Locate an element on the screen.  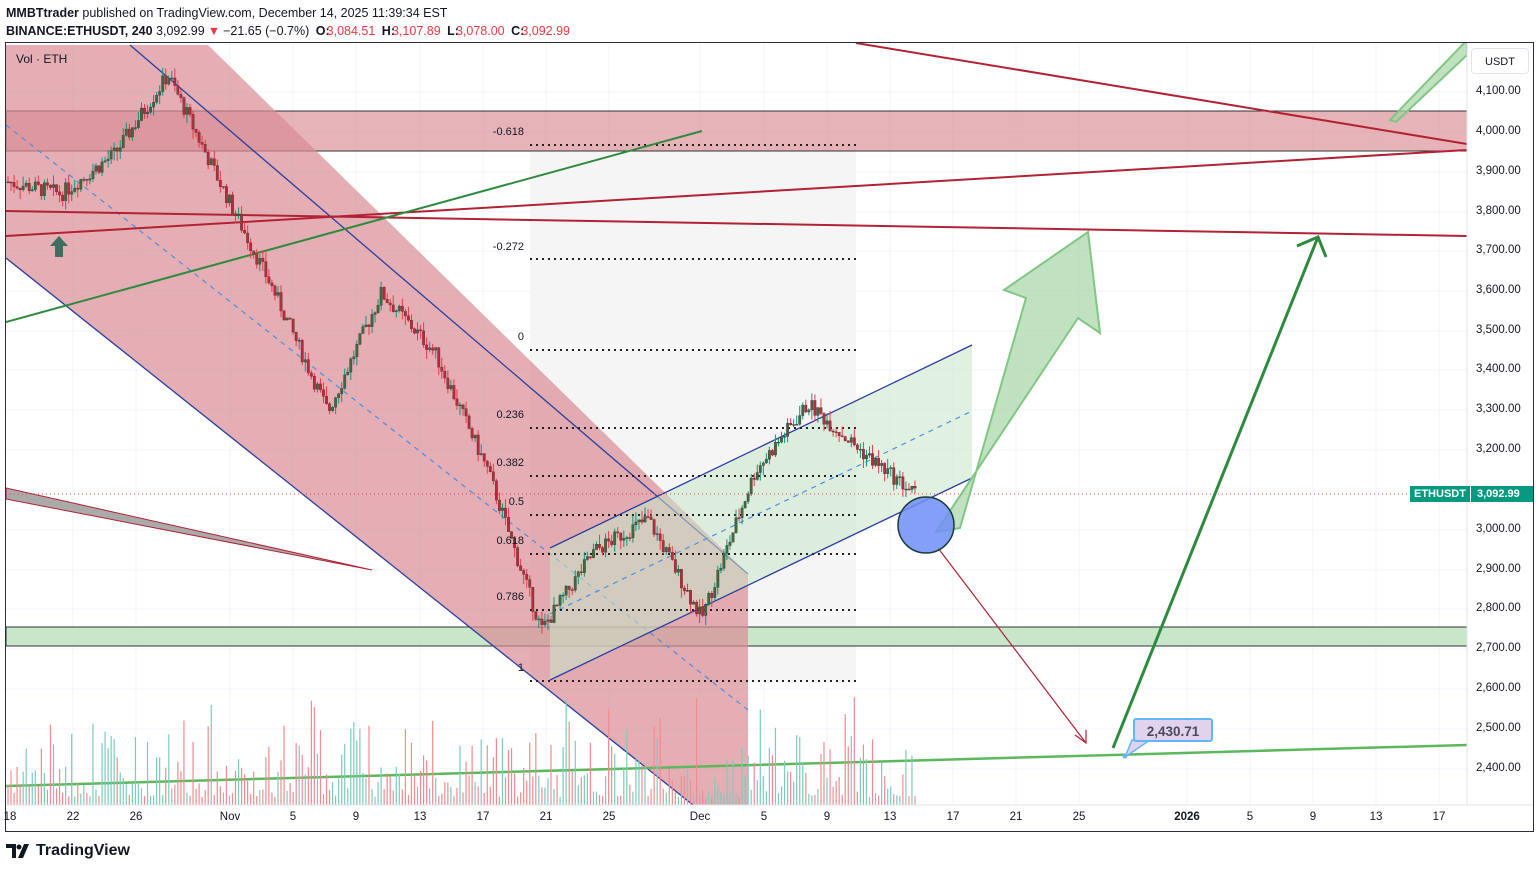
down-arrow-icon: ▼ is located at coordinates (214, 31).